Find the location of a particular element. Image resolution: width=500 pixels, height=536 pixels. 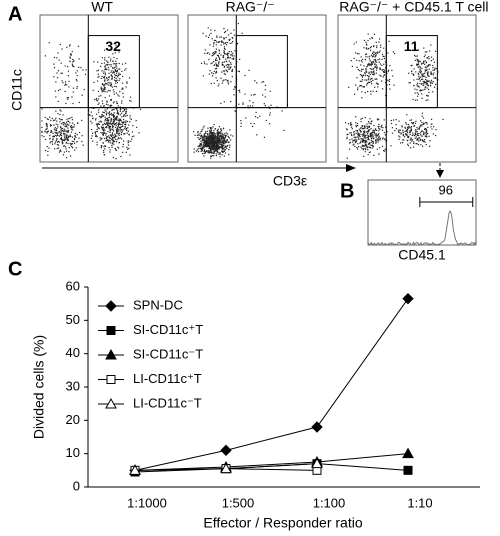

y-tick-label: 20 is located at coordinates (73, 419).